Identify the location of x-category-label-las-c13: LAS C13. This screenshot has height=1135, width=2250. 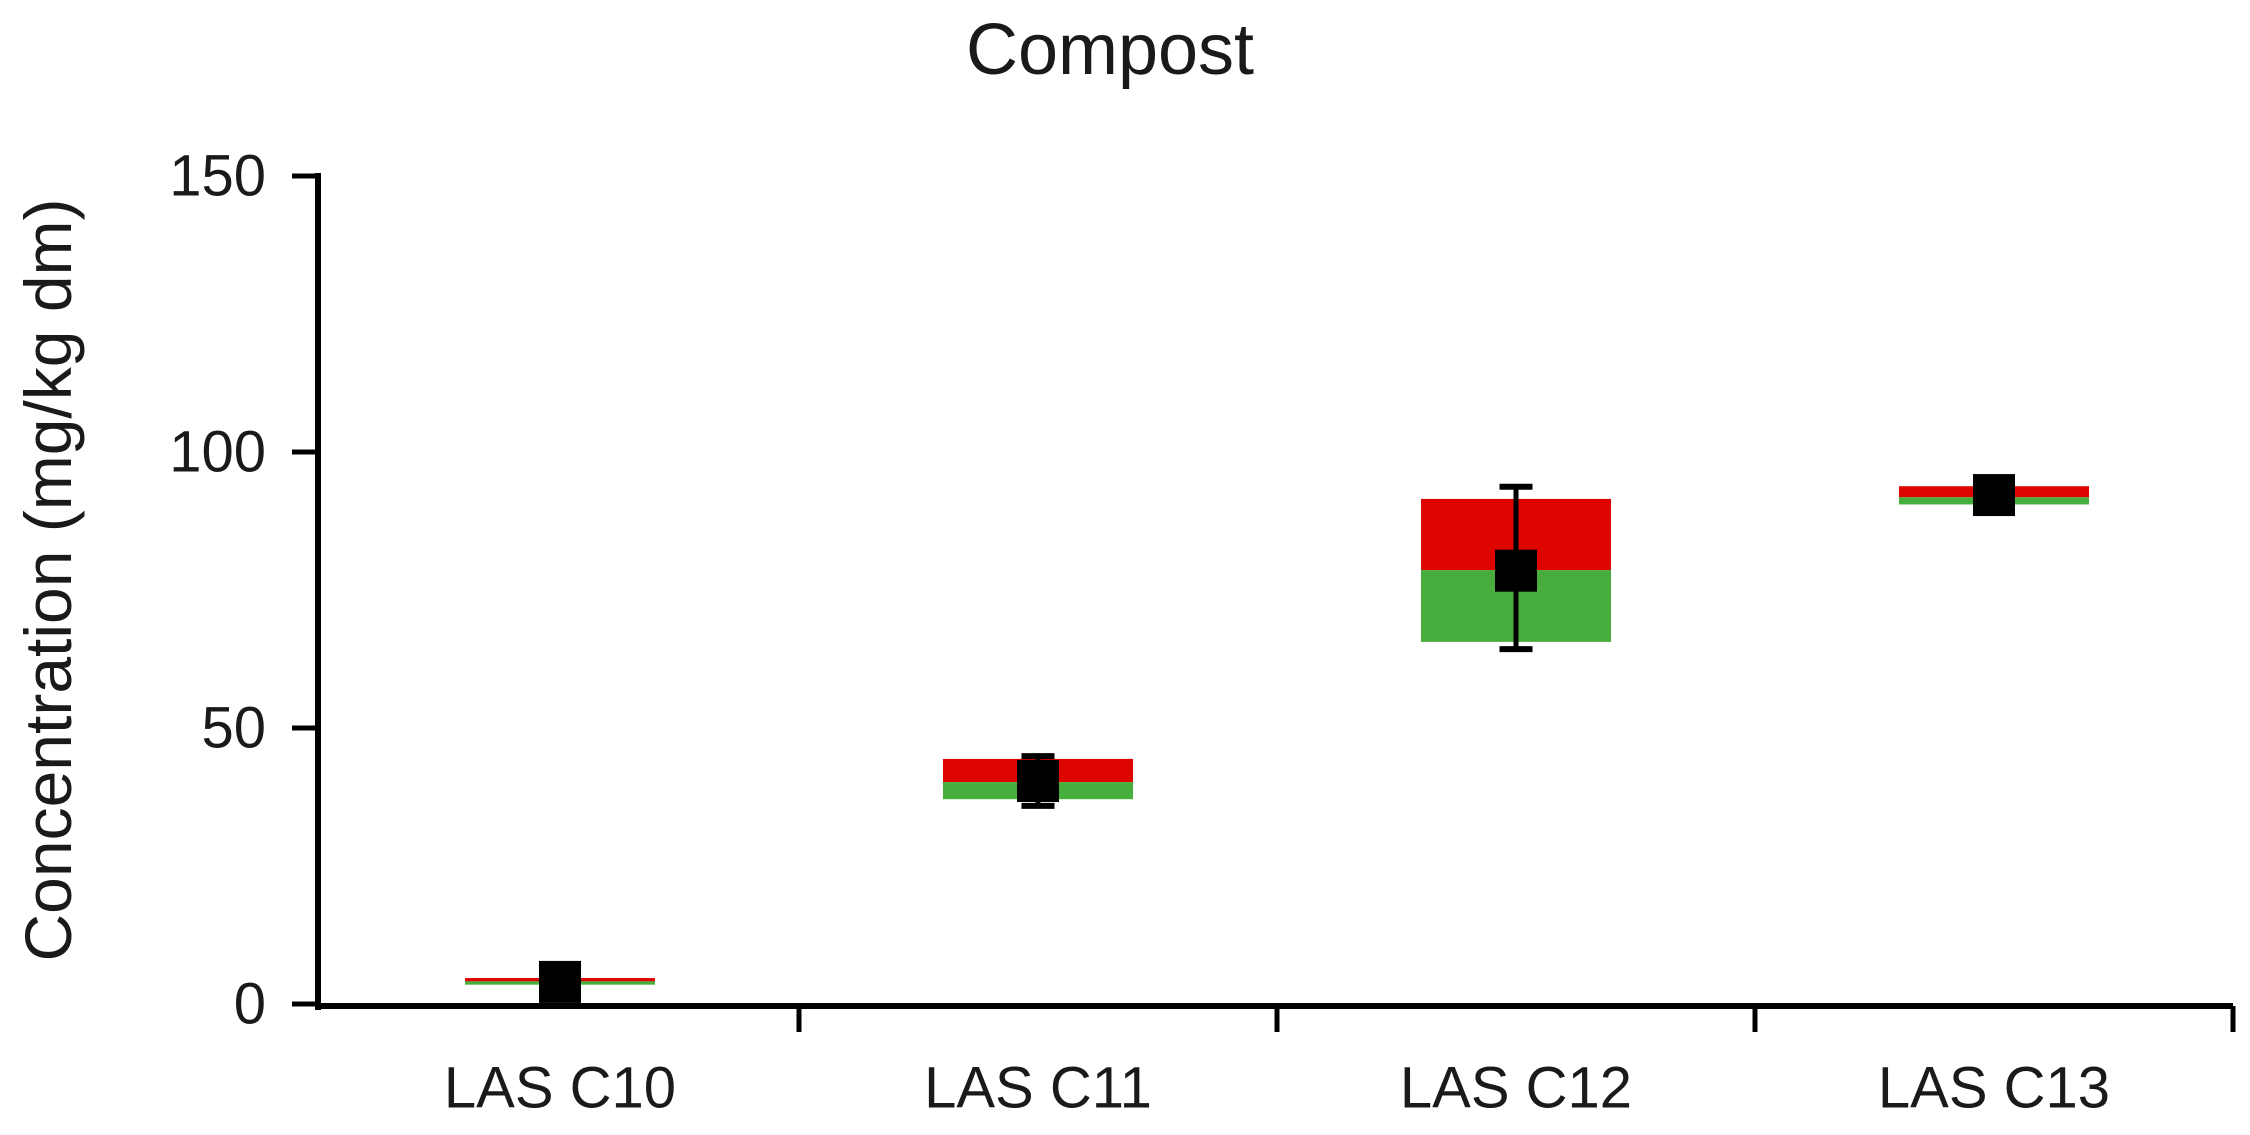
(1994, 1088).